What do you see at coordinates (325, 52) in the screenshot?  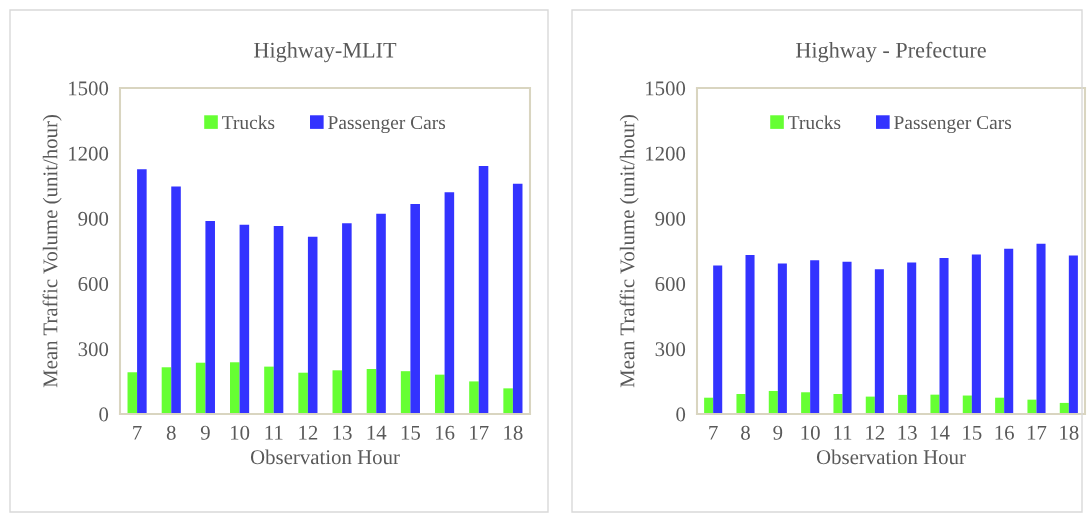 I see `chart-title: Highway-MLIT` at bounding box center [325, 52].